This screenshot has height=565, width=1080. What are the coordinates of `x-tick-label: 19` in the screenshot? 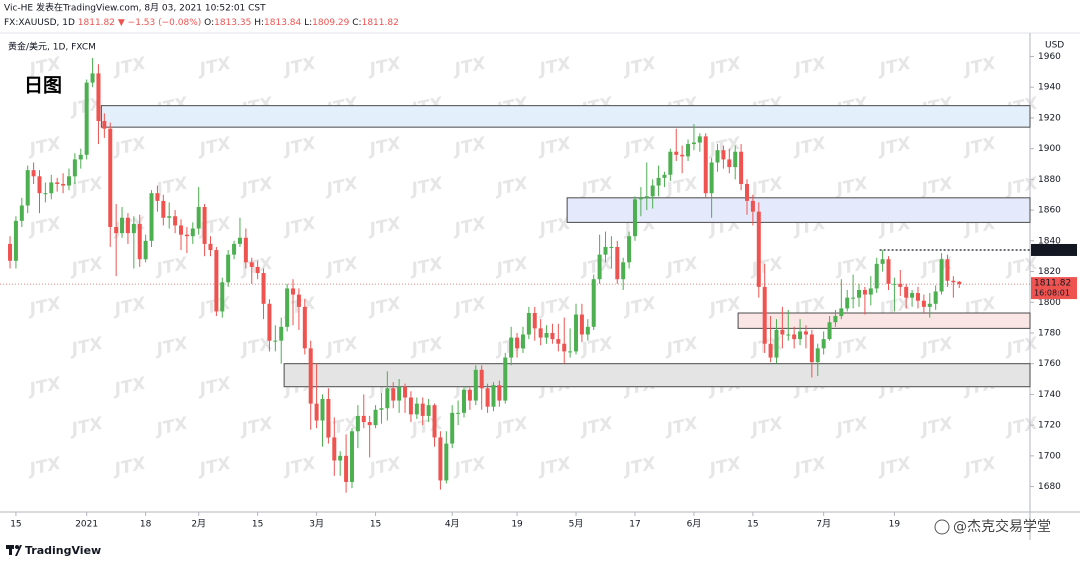 It's located at (517, 525).